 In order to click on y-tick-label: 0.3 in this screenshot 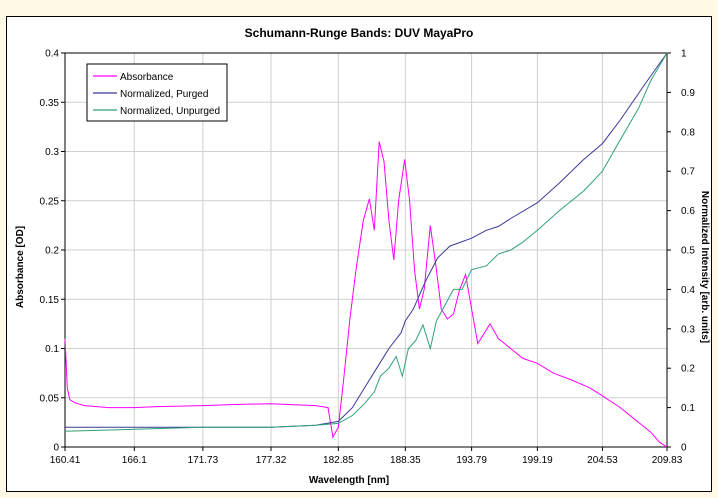, I will do `click(52, 152)`.